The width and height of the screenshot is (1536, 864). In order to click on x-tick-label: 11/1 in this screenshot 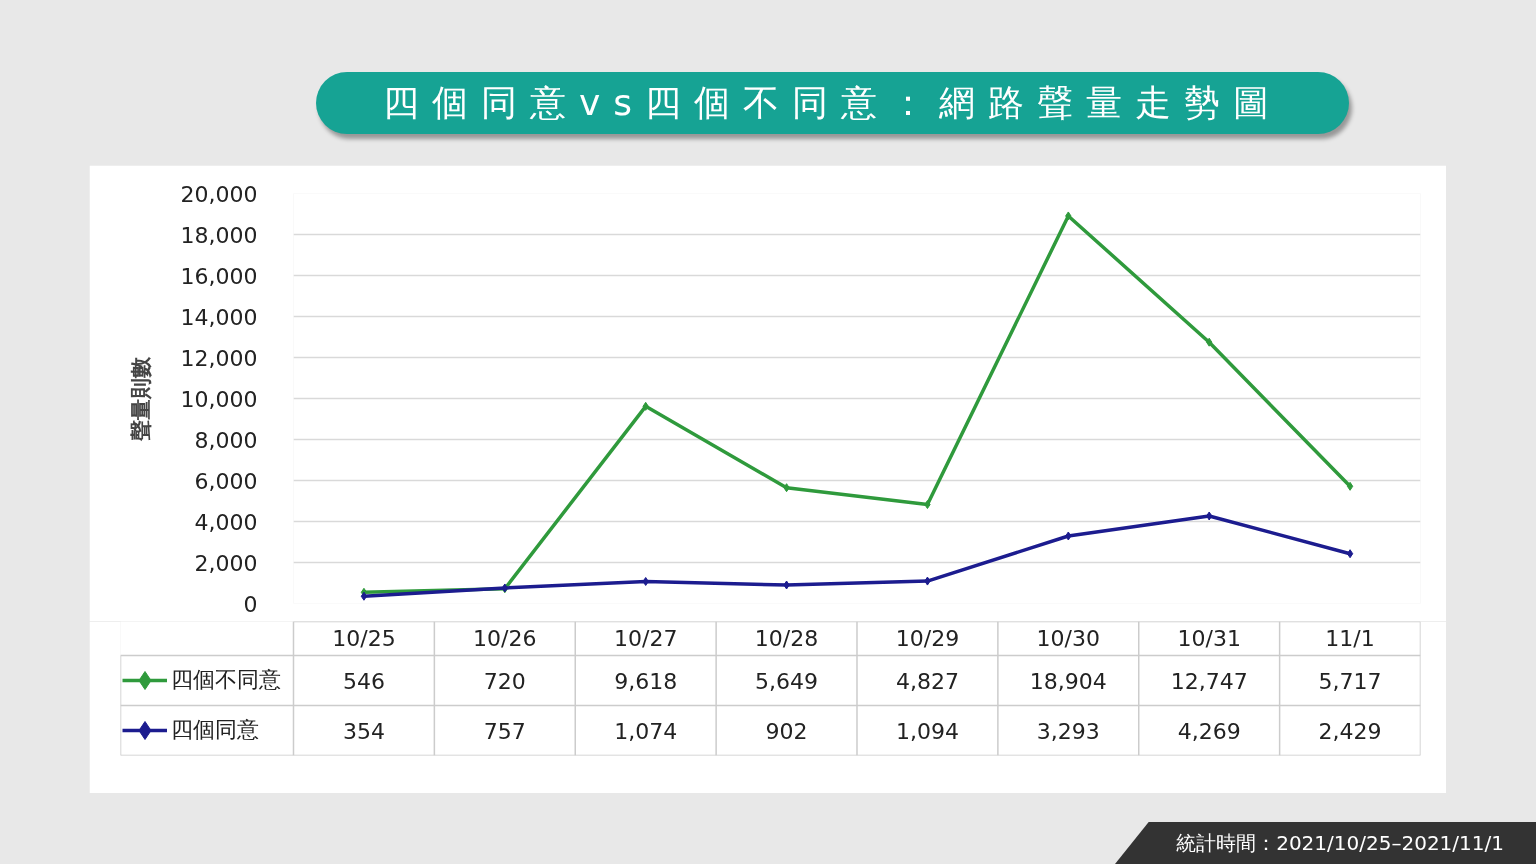, I will do `click(1350, 638)`.